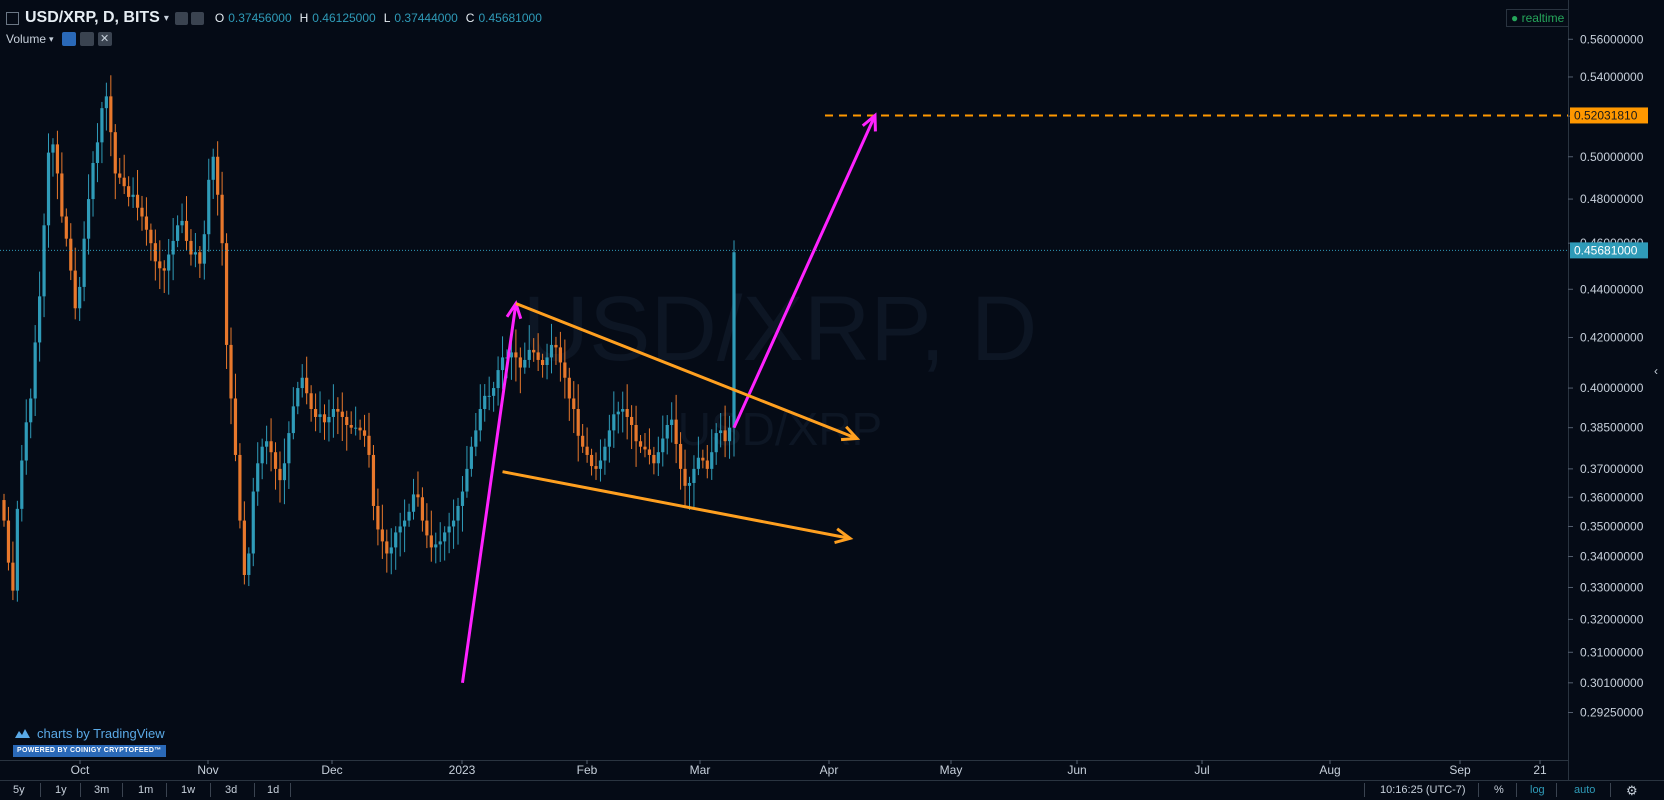 This screenshot has height=800, width=1664. Describe the element at coordinates (1632, 790) in the screenshot. I see `settings-gear-icon: ⚙` at that location.